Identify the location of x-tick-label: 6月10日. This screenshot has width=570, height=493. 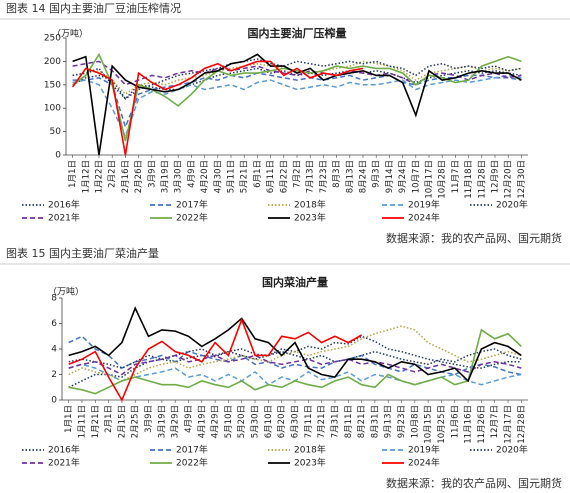
(269, 421).